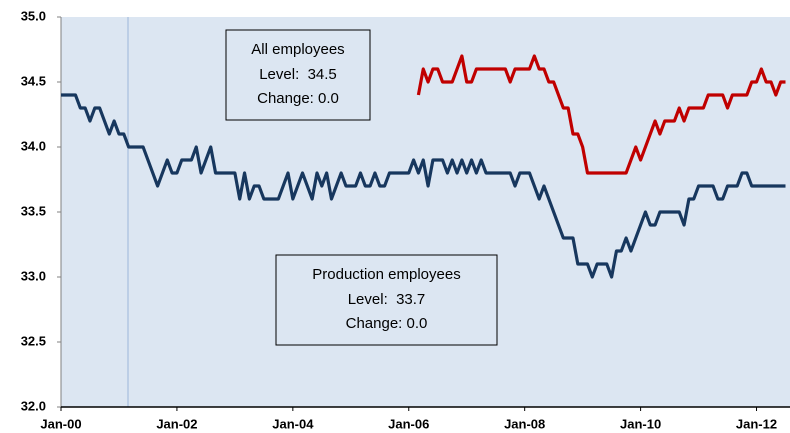 Image resolution: width=790 pixels, height=433 pixels. I want to click on y-tick-label: 34.0, so click(33, 145).